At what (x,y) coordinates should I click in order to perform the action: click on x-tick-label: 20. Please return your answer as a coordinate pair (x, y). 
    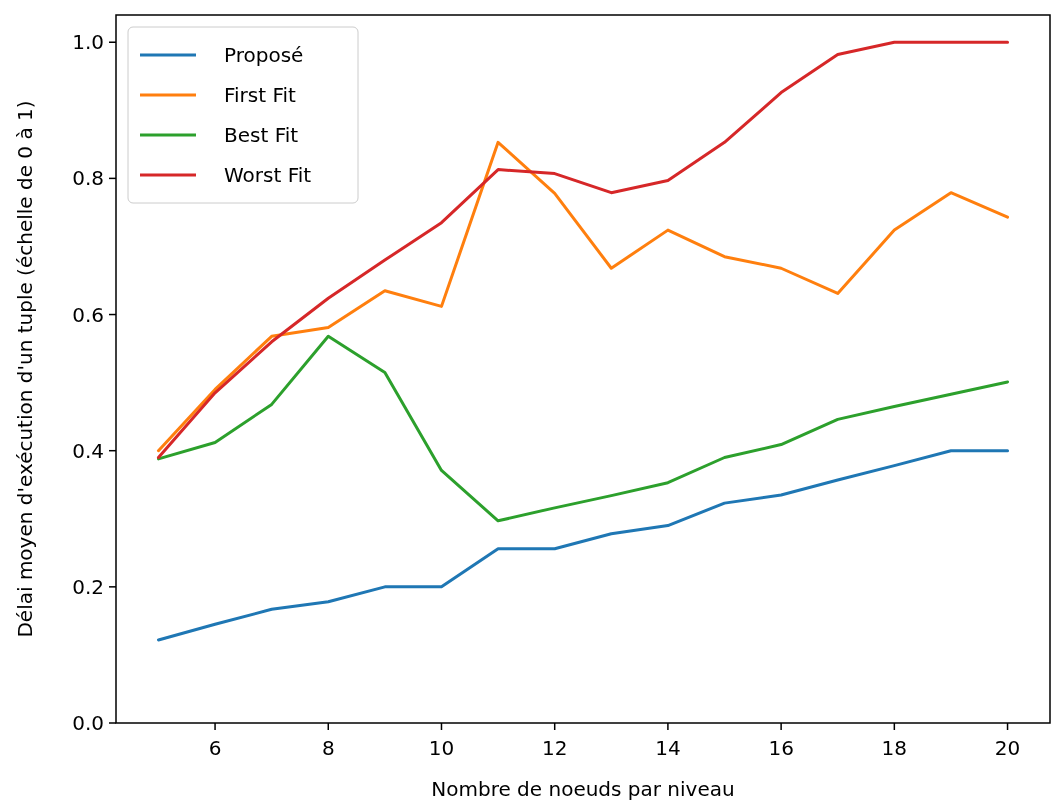
    Looking at the image, I should click on (1007, 748).